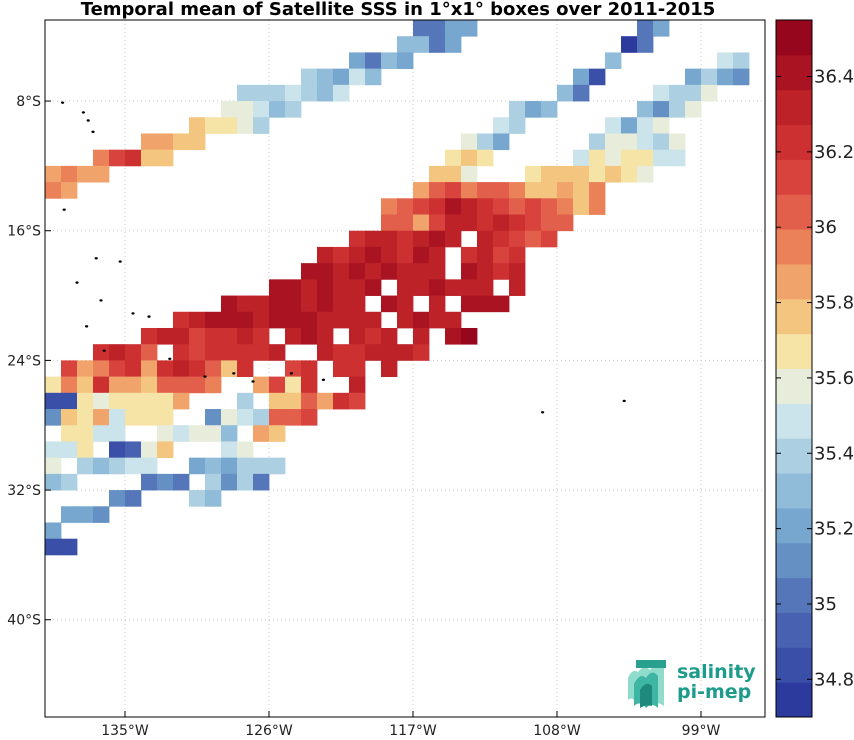 The width and height of the screenshot is (854, 740). I want to click on island-marker, so click(234, 373).